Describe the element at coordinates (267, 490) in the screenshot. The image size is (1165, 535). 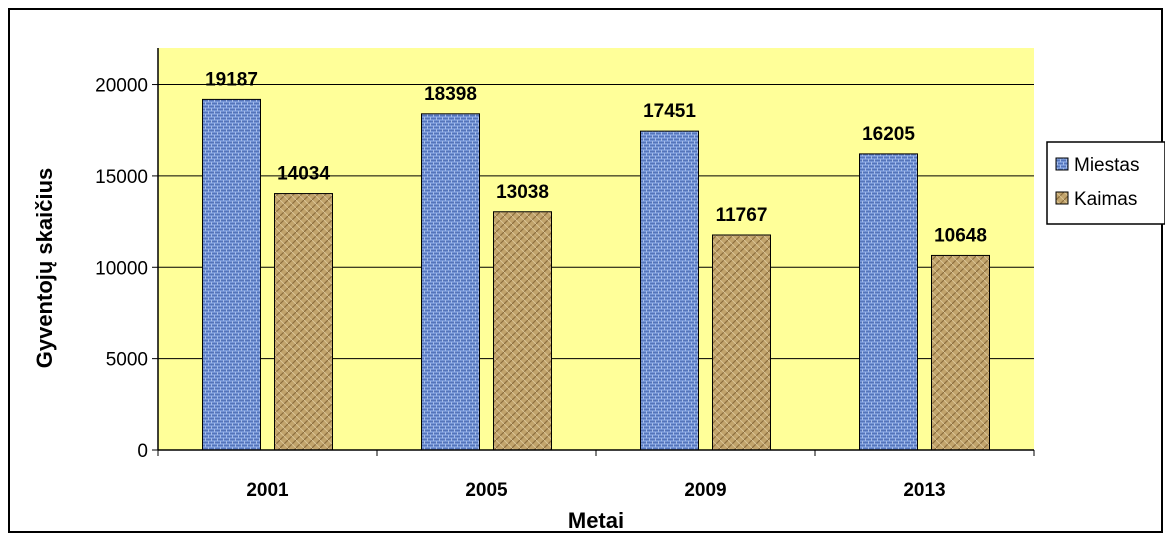
I see `x-tick-label: 2001` at that location.